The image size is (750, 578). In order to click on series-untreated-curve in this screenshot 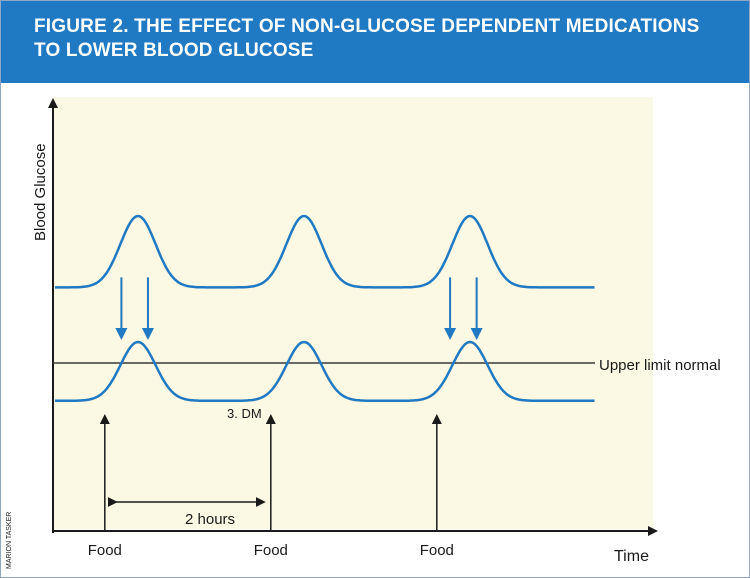, I will do `click(325, 251)`.